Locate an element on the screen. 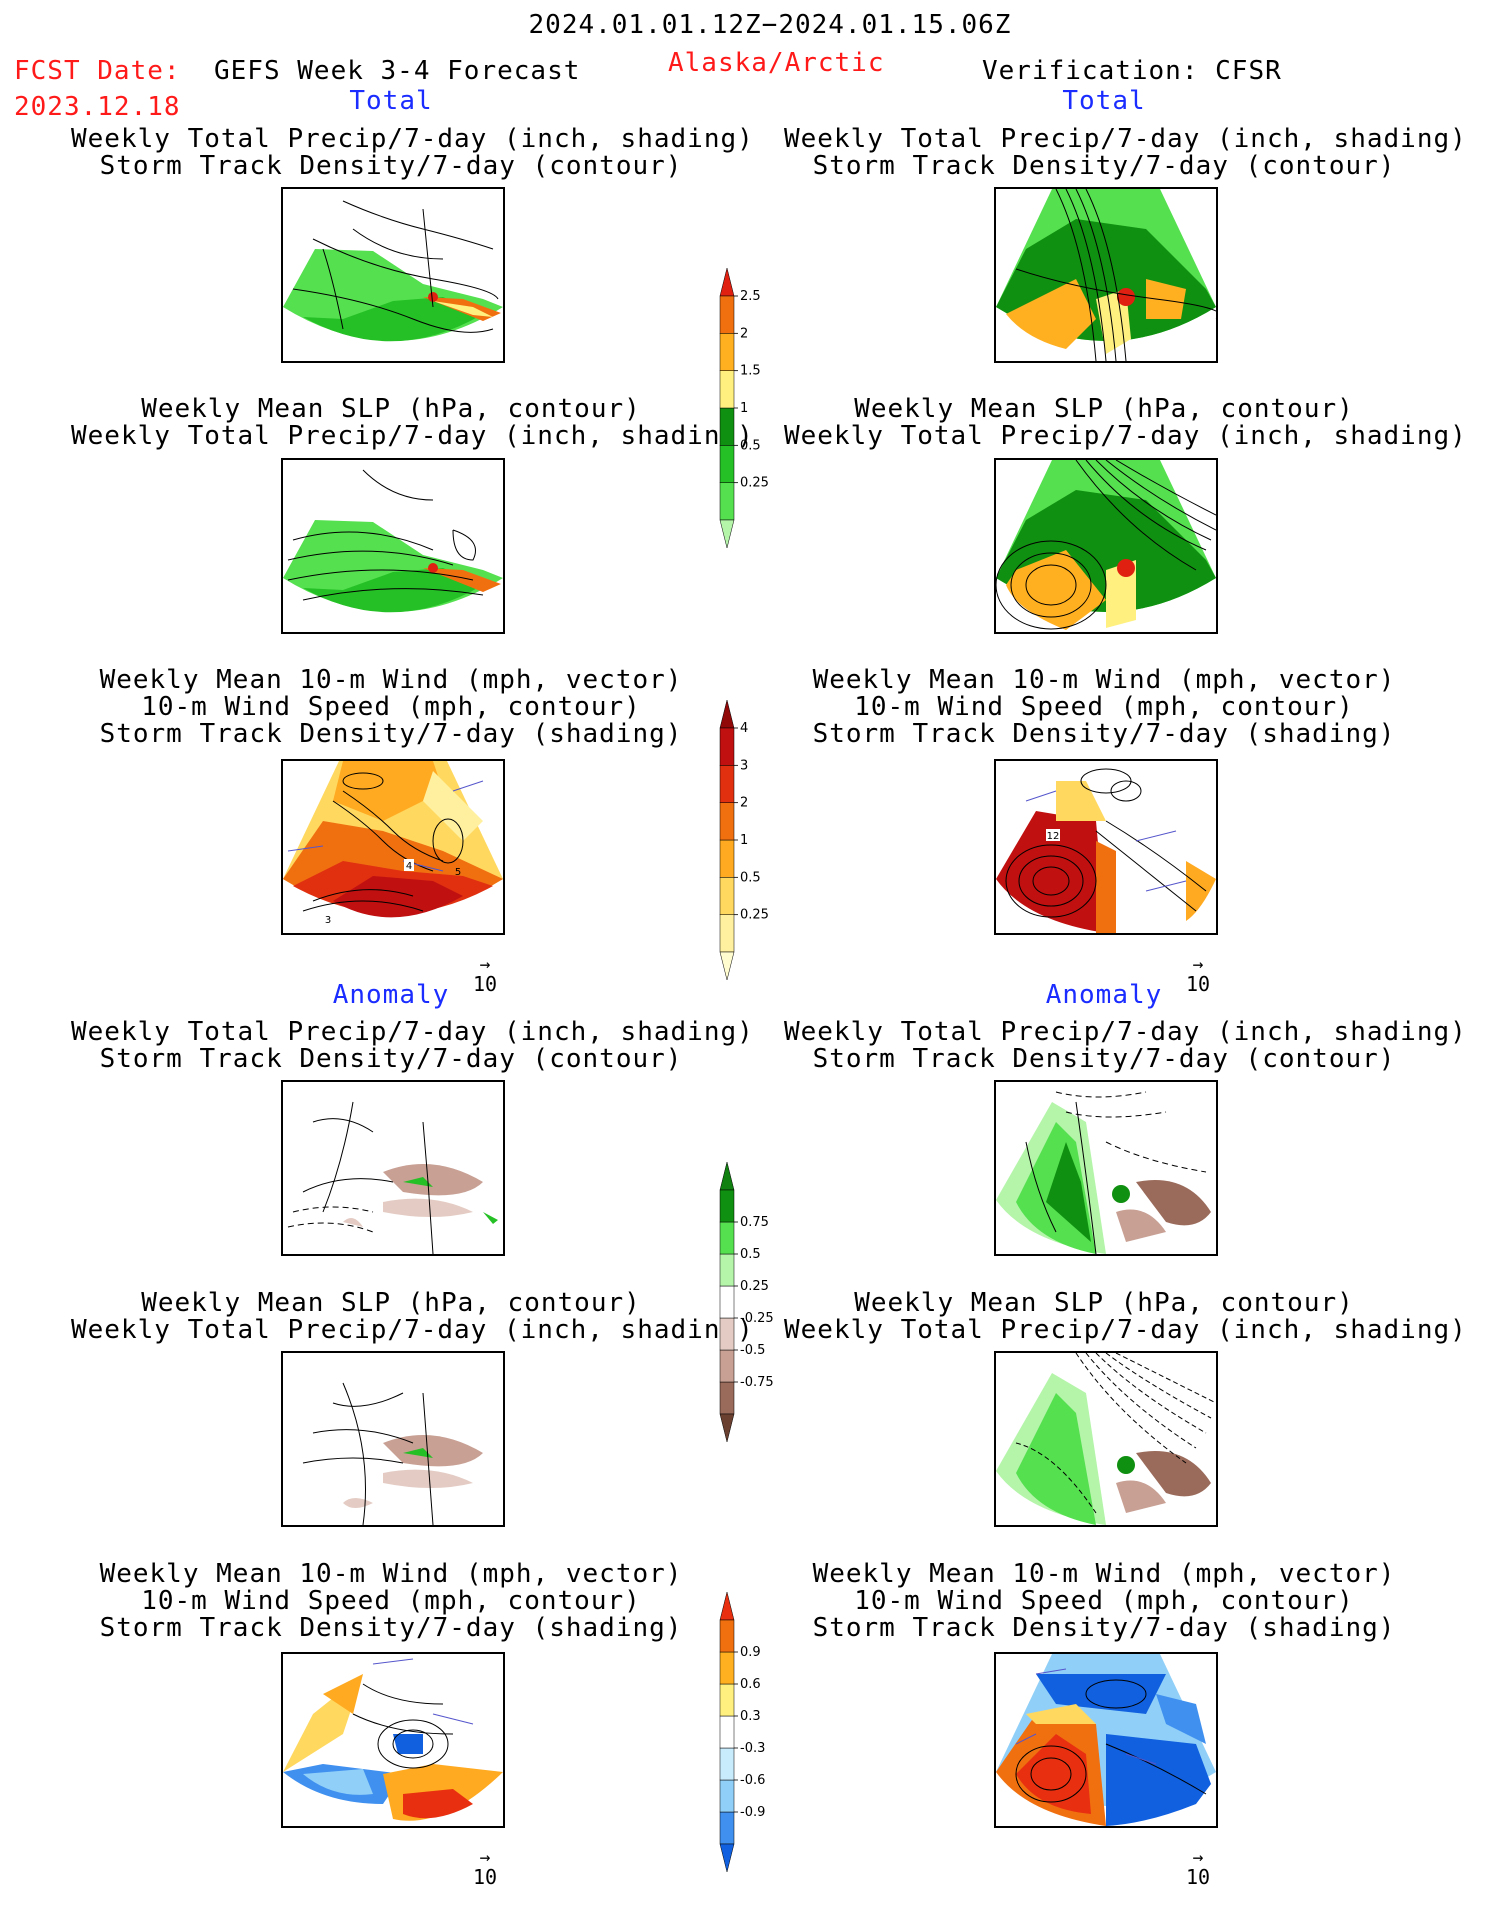  colorbar-tick-label: -0.5 is located at coordinates (752, 1350).